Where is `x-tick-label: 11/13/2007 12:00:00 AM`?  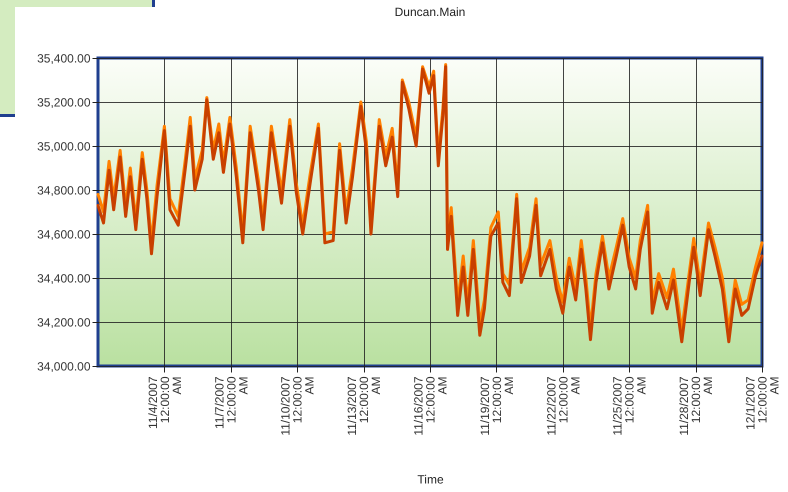
x-tick-label: 11/13/2007 12:00:00 AM is located at coordinates (364, 406).